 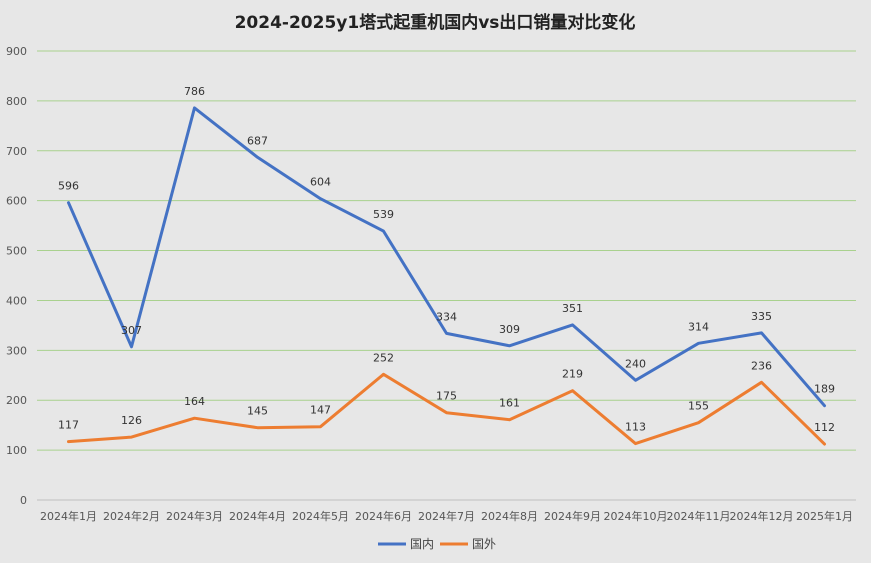 What do you see at coordinates (446, 396) in the screenshot?
I see `data-label: 175` at bounding box center [446, 396].